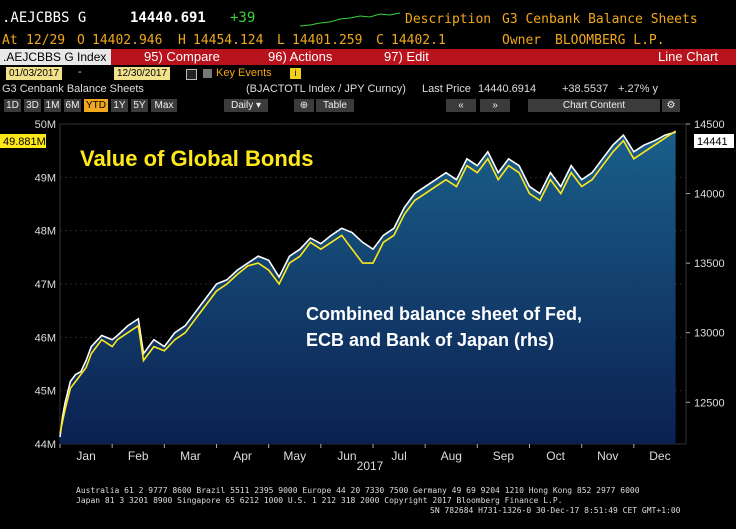 This screenshot has width=736, height=529. I want to click on open-value: 14402.946, so click(127, 40).